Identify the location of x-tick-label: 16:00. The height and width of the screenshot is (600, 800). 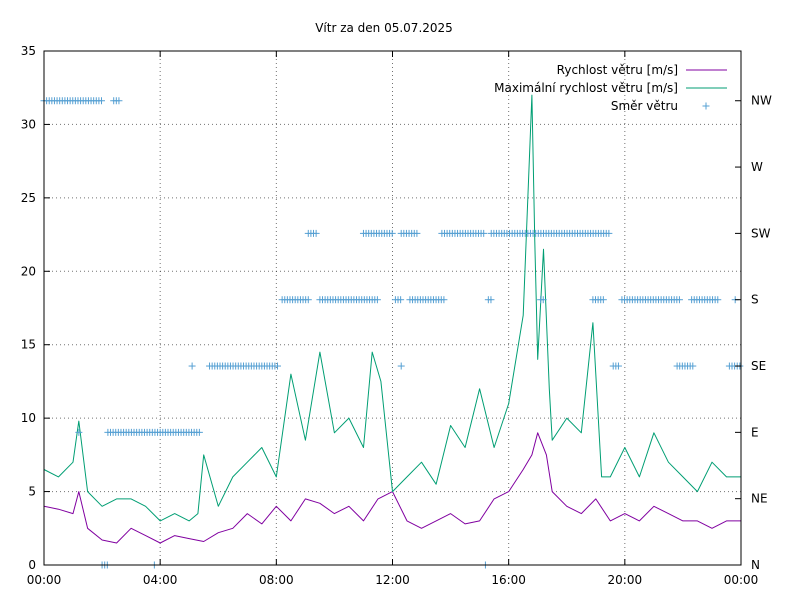
(508, 580).